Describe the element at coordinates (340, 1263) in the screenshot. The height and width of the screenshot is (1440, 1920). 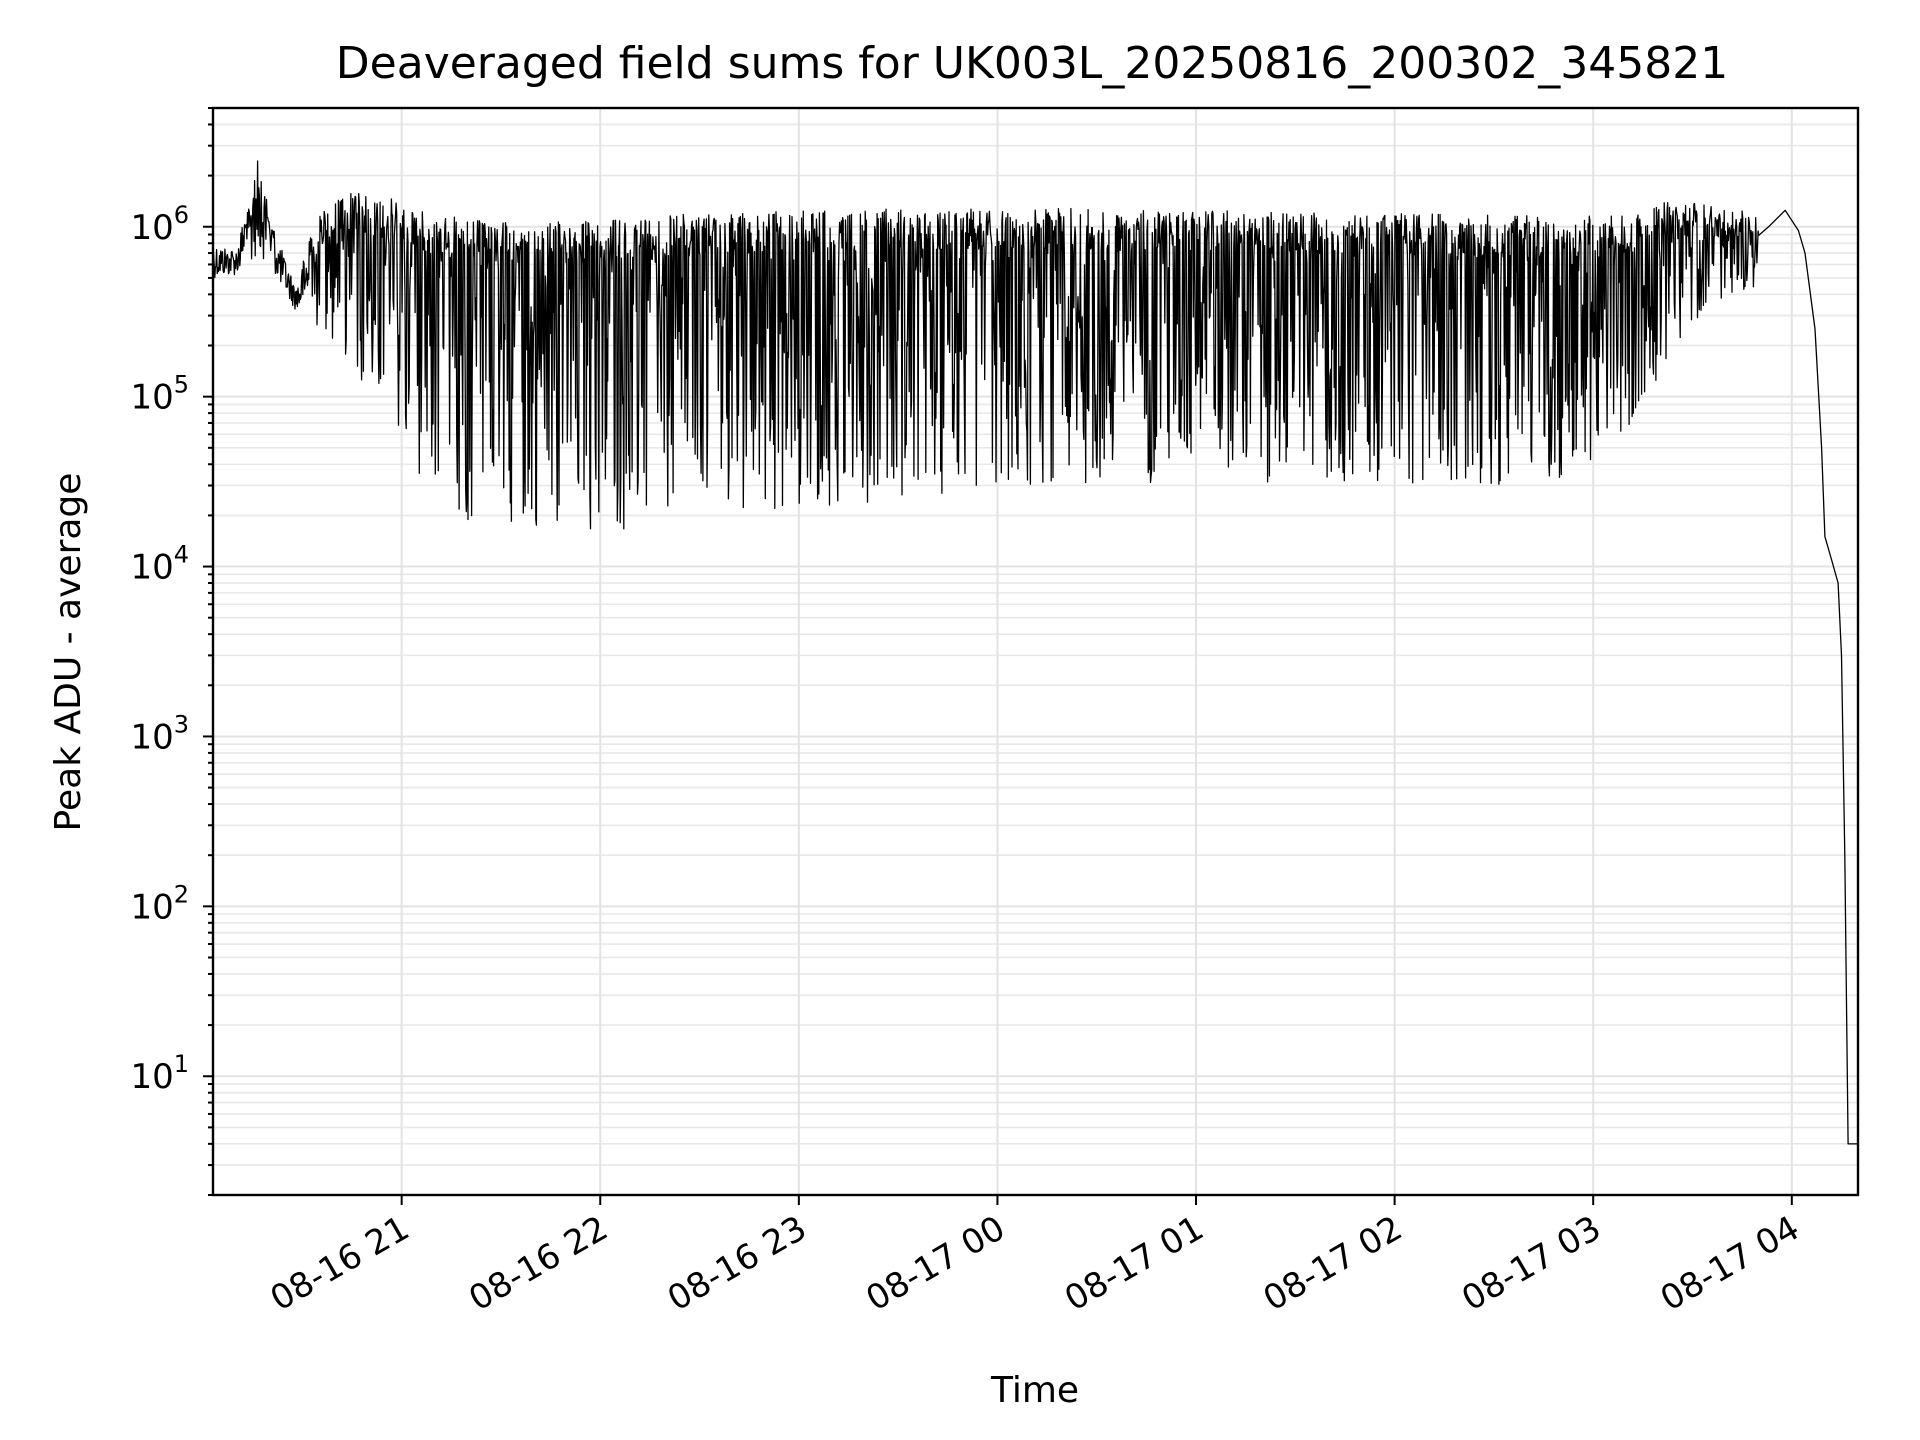
I see `x-tick-label: 08-16 21` at that location.